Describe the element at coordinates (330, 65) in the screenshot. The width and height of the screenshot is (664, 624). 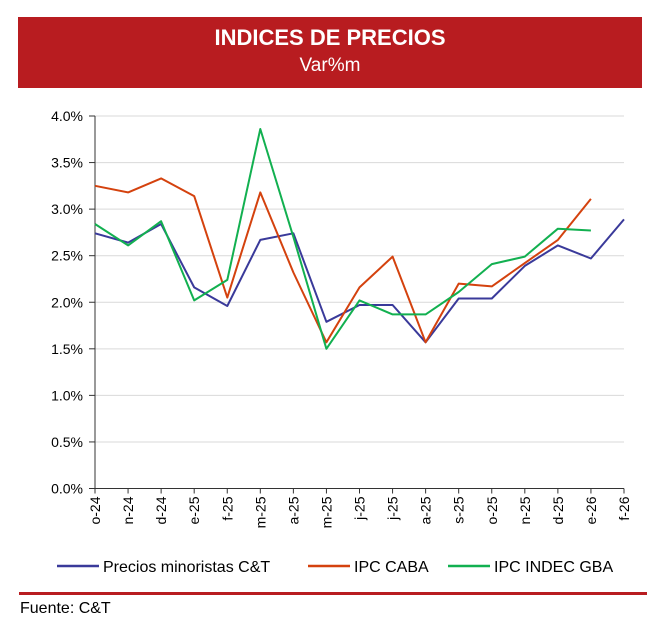
I see `chart-subtitle: Var%m` at that location.